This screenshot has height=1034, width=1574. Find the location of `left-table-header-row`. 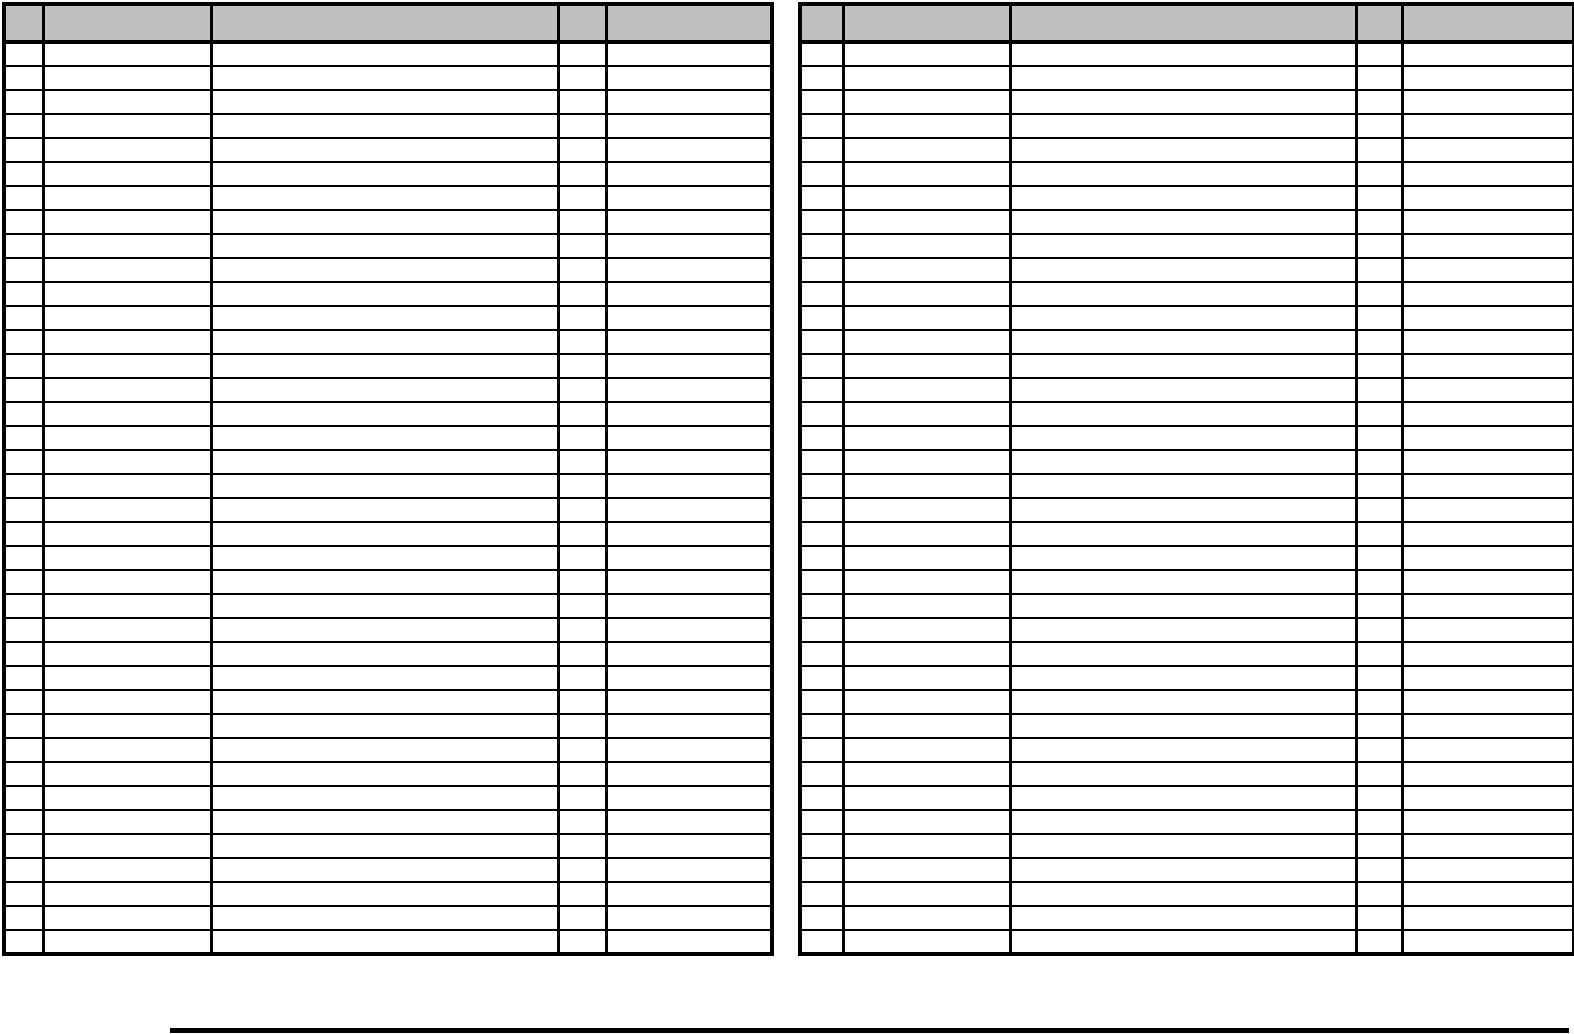

left-table-header-row is located at coordinates (388, 23).